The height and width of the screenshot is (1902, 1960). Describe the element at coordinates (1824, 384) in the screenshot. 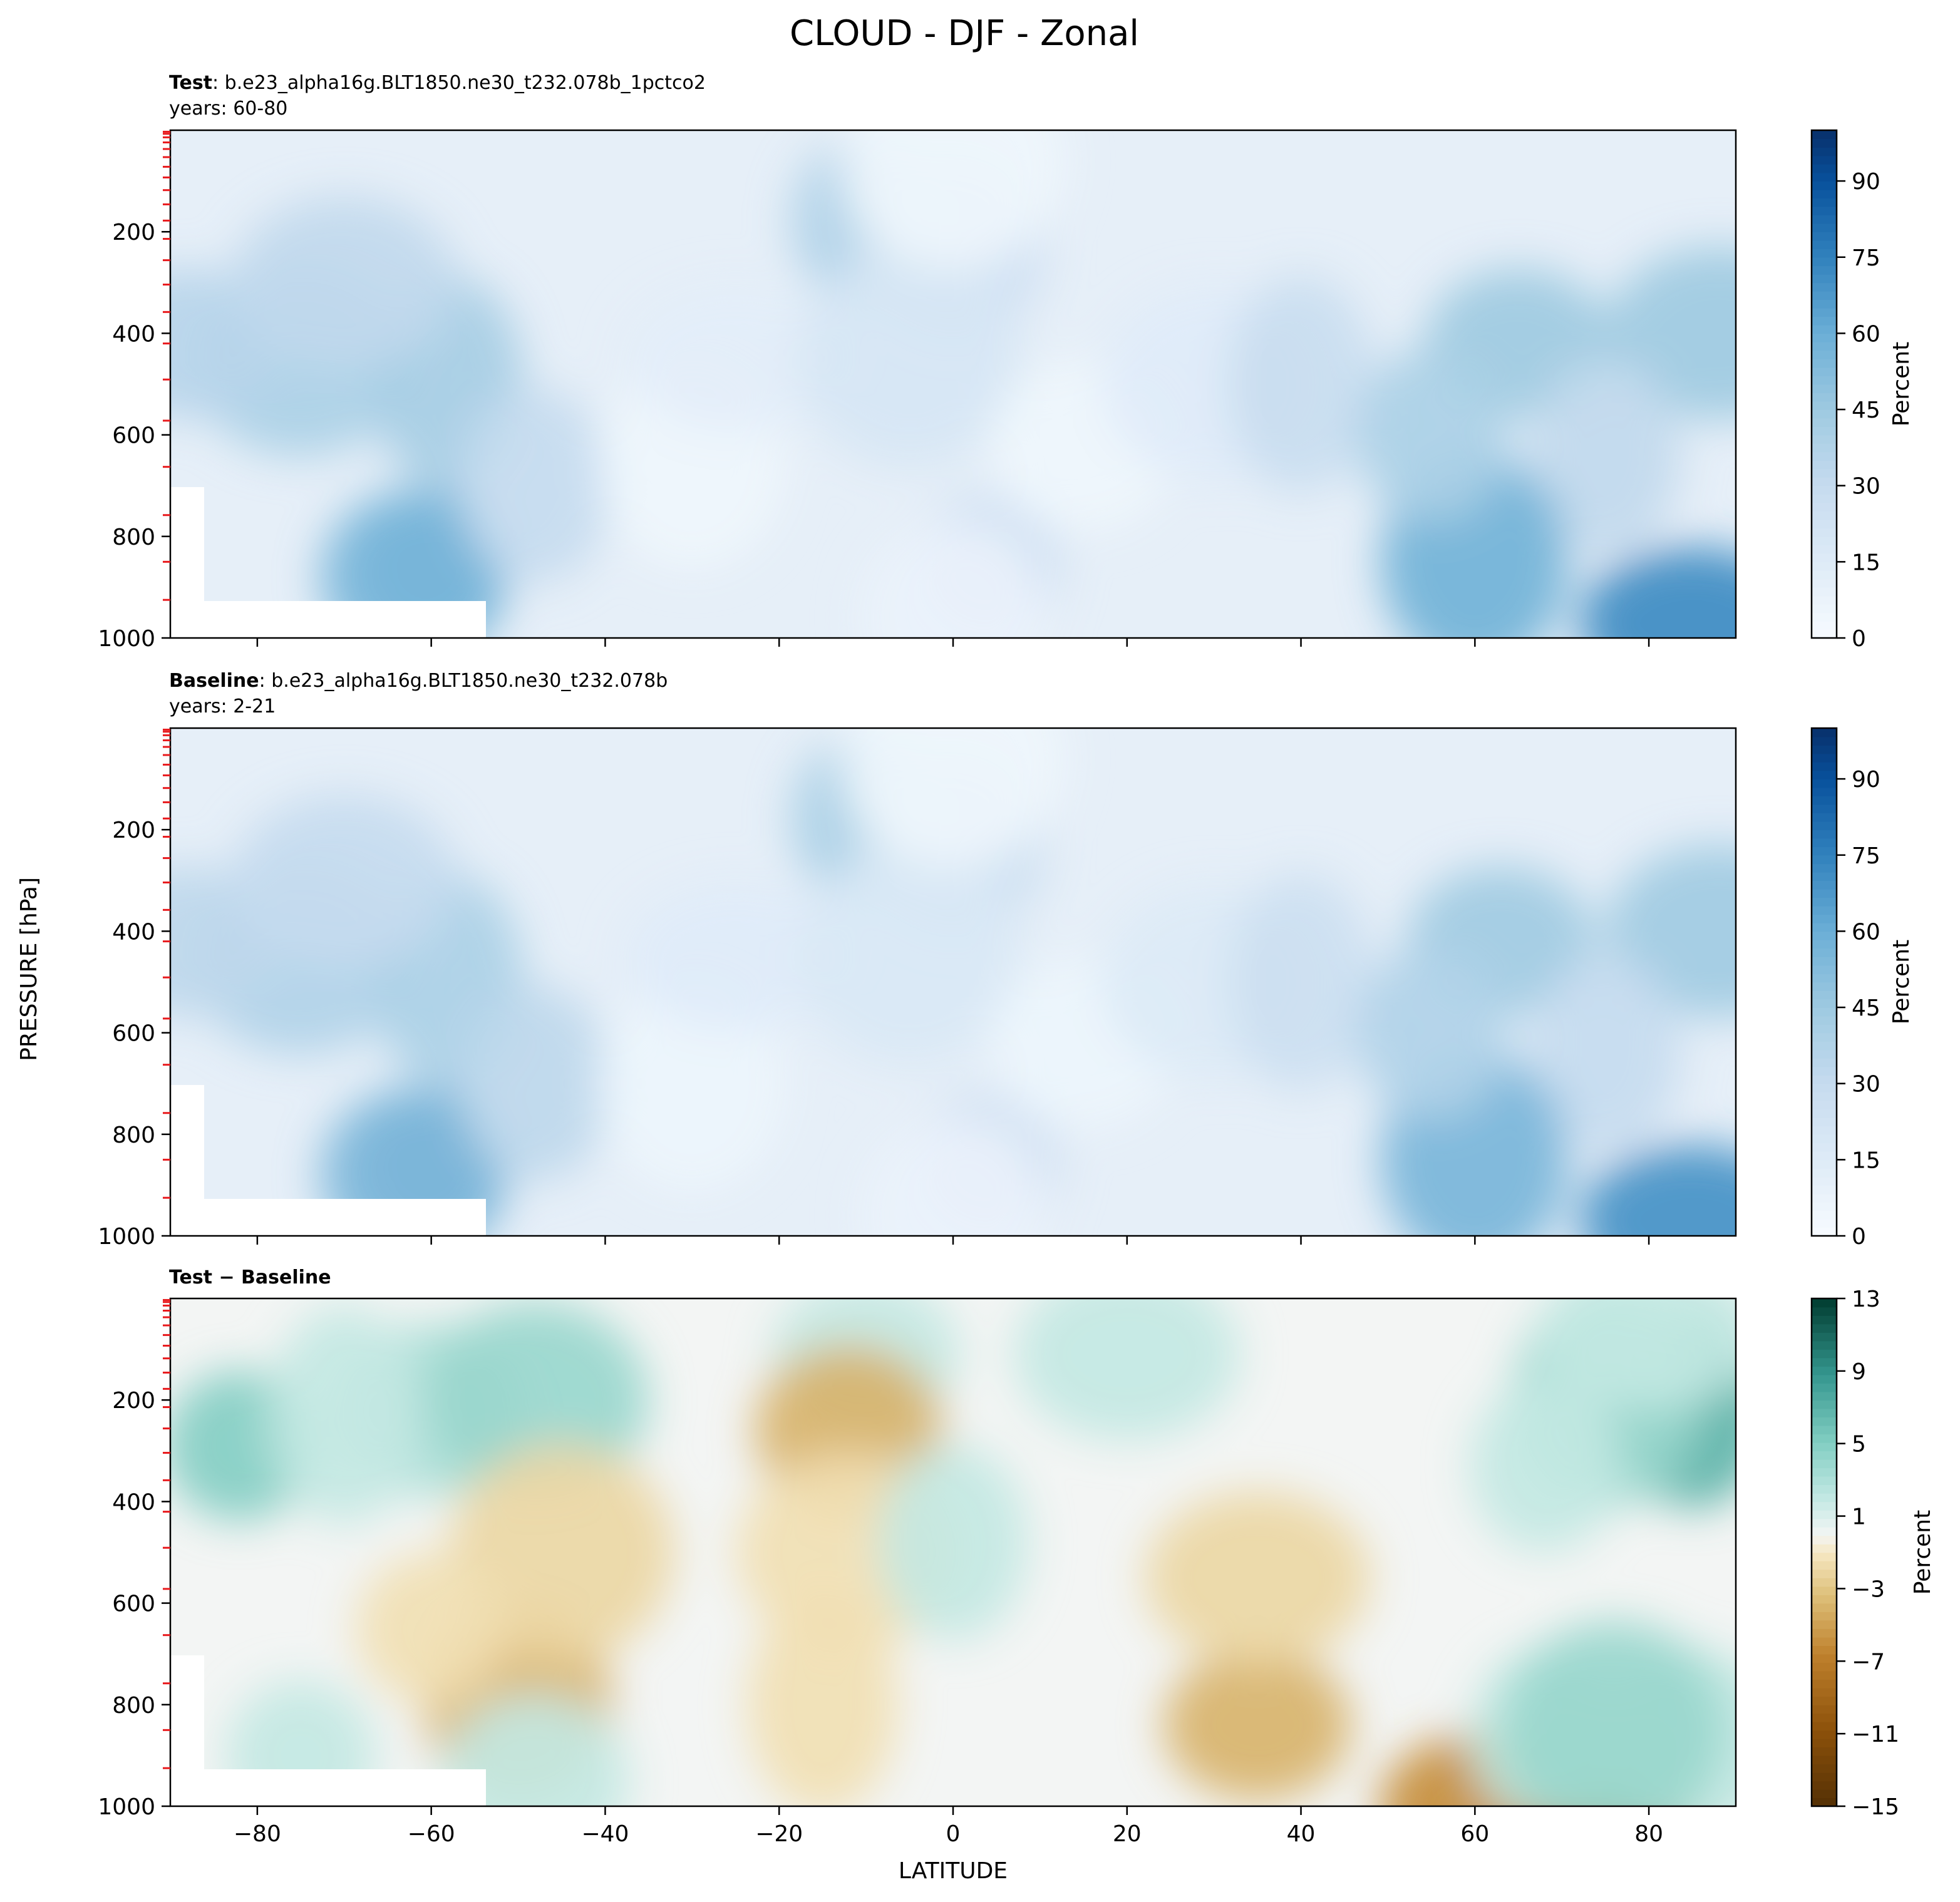

I see `colorbar-frame` at that location.